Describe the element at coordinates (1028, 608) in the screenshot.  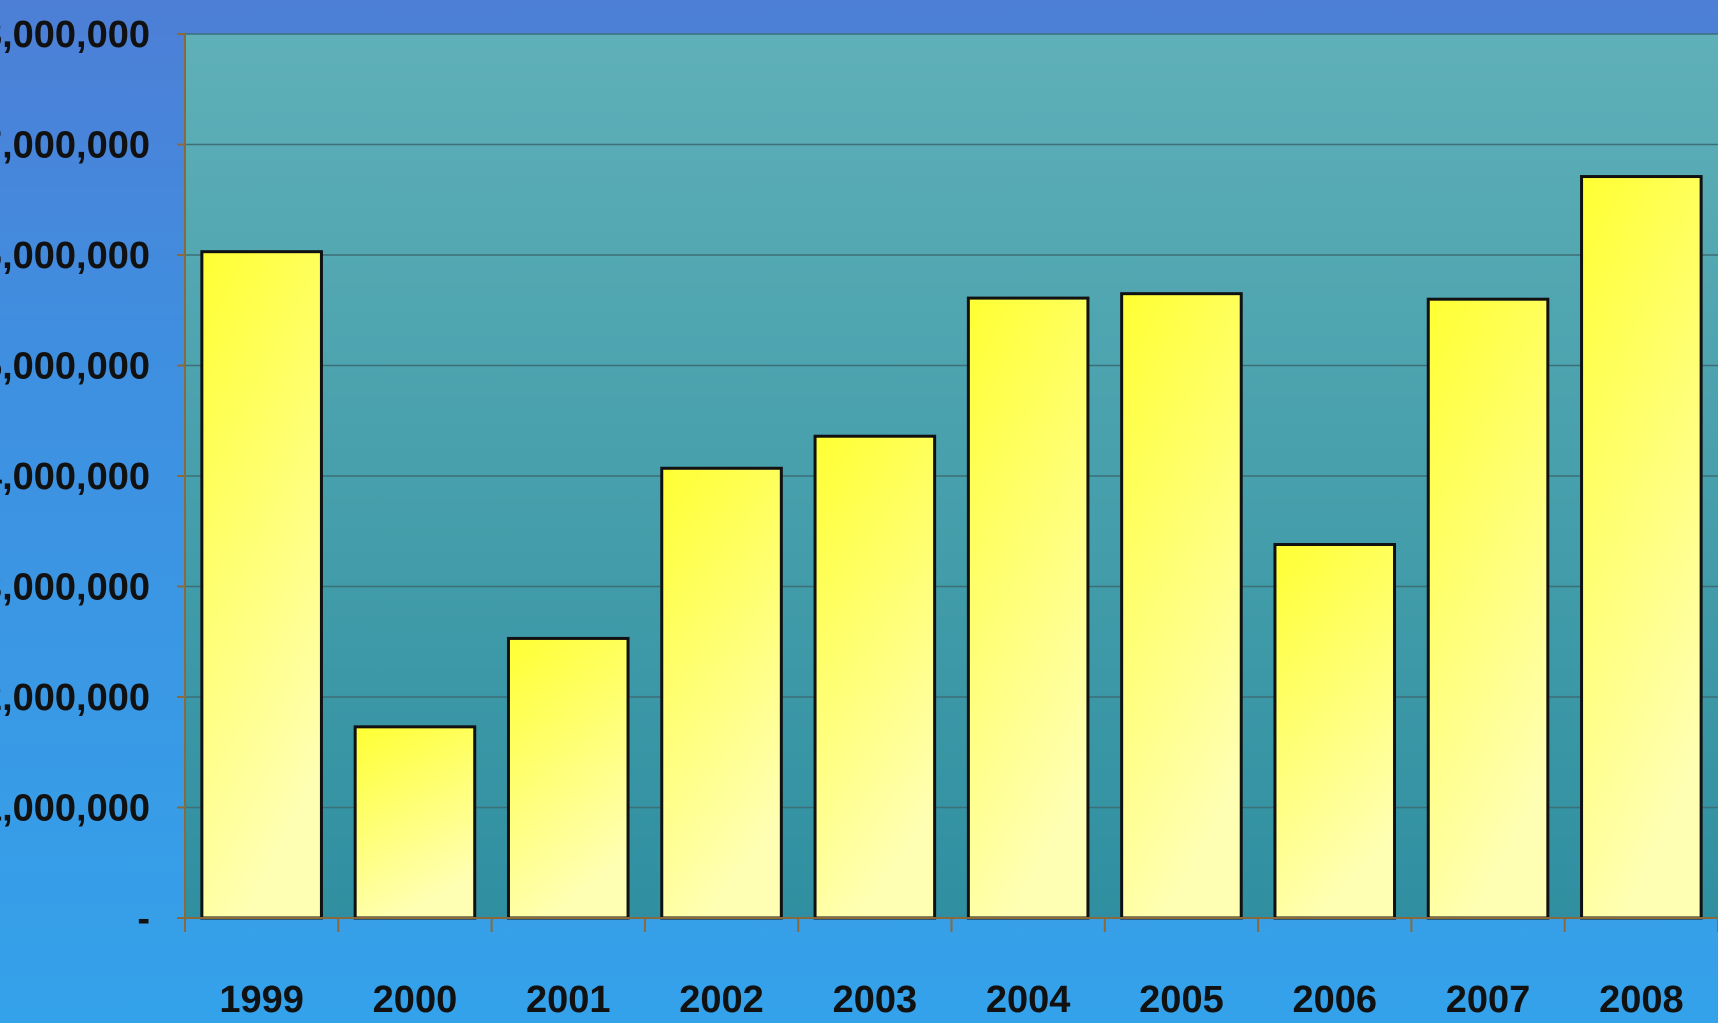
I see `bar-2004` at that location.